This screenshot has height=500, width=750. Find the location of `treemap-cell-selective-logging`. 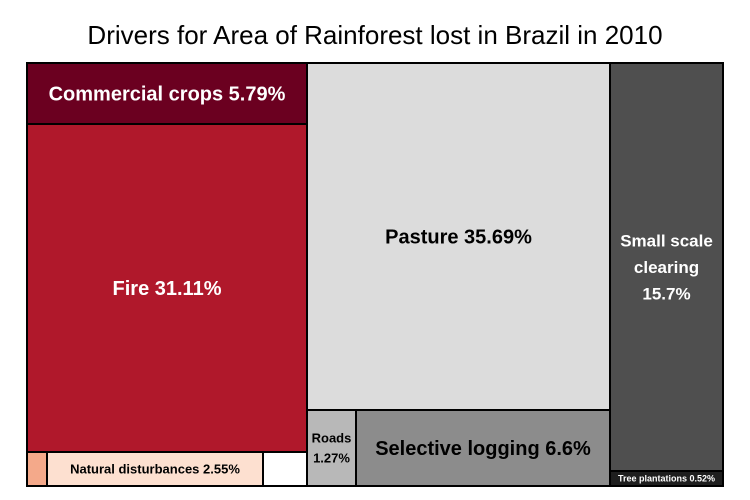

treemap-cell-selective-logging is located at coordinates (483, 448).